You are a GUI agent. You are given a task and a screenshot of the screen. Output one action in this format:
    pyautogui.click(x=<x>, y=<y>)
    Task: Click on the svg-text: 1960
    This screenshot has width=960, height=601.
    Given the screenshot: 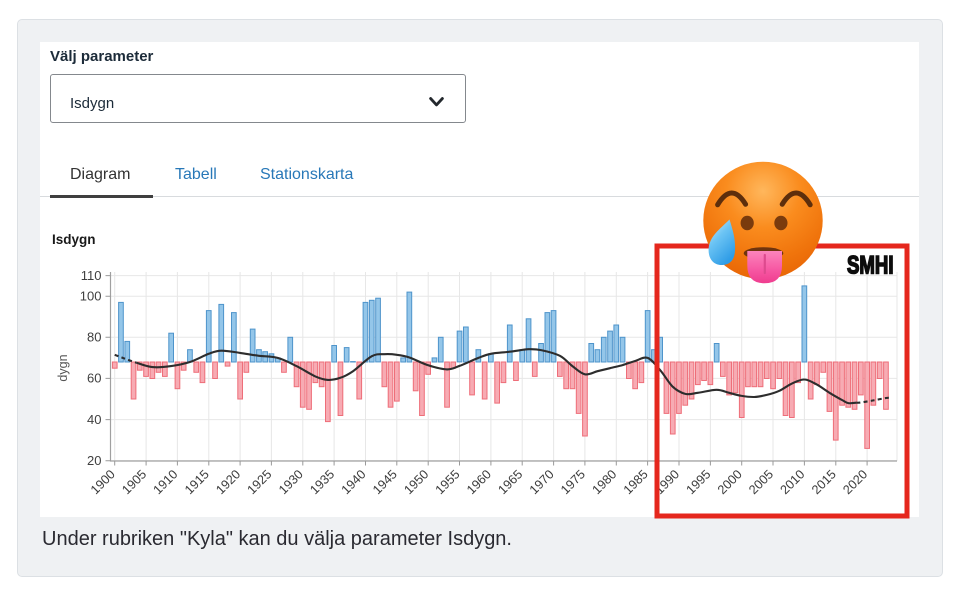 What is the action you would take?
    pyautogui.click(x=479, y=482)
    